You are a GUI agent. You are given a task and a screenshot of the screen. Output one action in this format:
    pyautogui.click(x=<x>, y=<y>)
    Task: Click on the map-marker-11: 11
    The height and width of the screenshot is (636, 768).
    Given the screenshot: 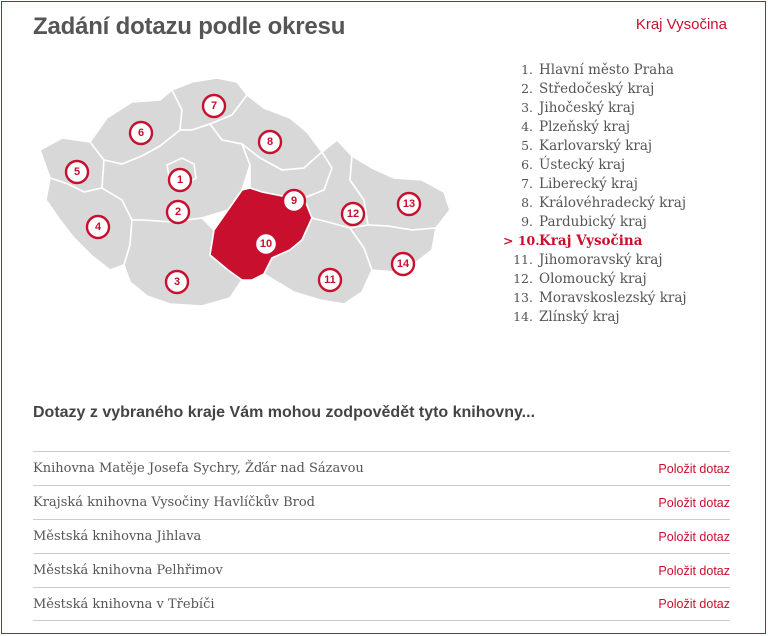 What is the action you would take?
    pyautogui.click(x=330, y=280)
    